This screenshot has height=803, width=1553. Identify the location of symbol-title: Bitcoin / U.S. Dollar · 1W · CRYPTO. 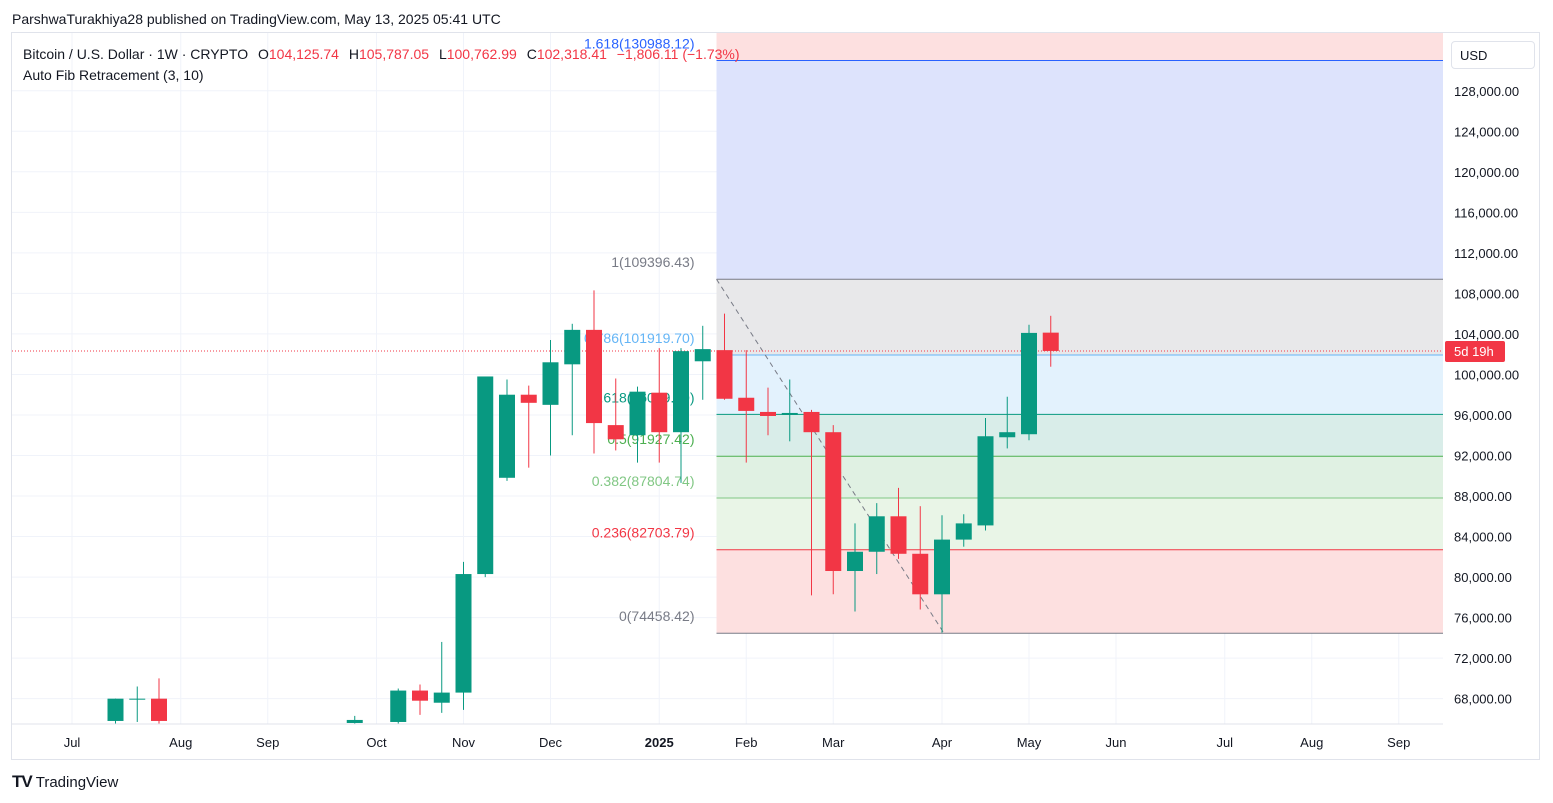
(136, 54).